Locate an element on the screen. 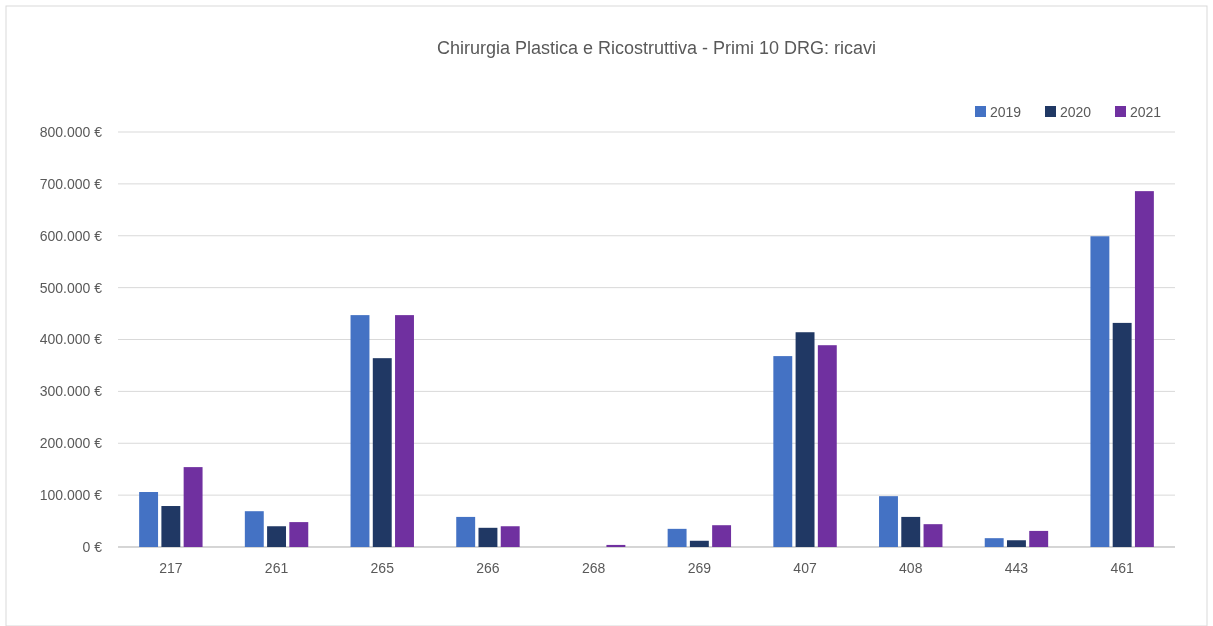 The image size is (1213, 626). y-tick-label: 200.000 € is located at coordinates (71, 443).